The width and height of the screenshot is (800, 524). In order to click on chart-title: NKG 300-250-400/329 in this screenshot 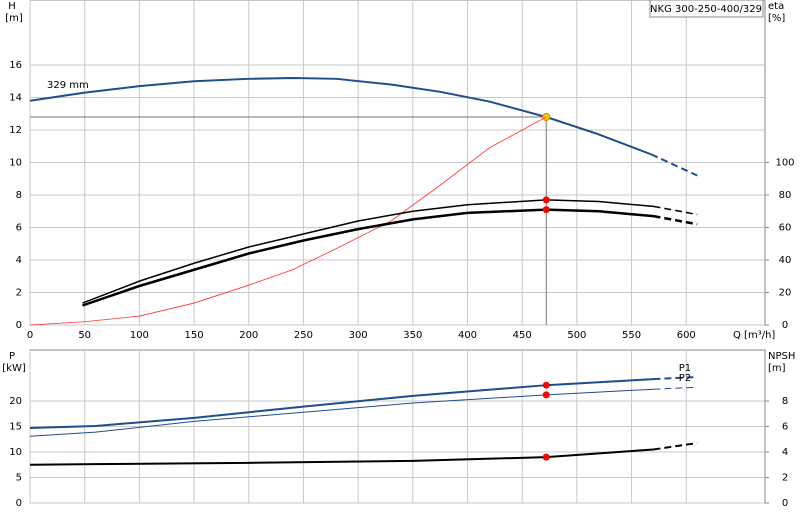, I will do `click(706, 9)`.